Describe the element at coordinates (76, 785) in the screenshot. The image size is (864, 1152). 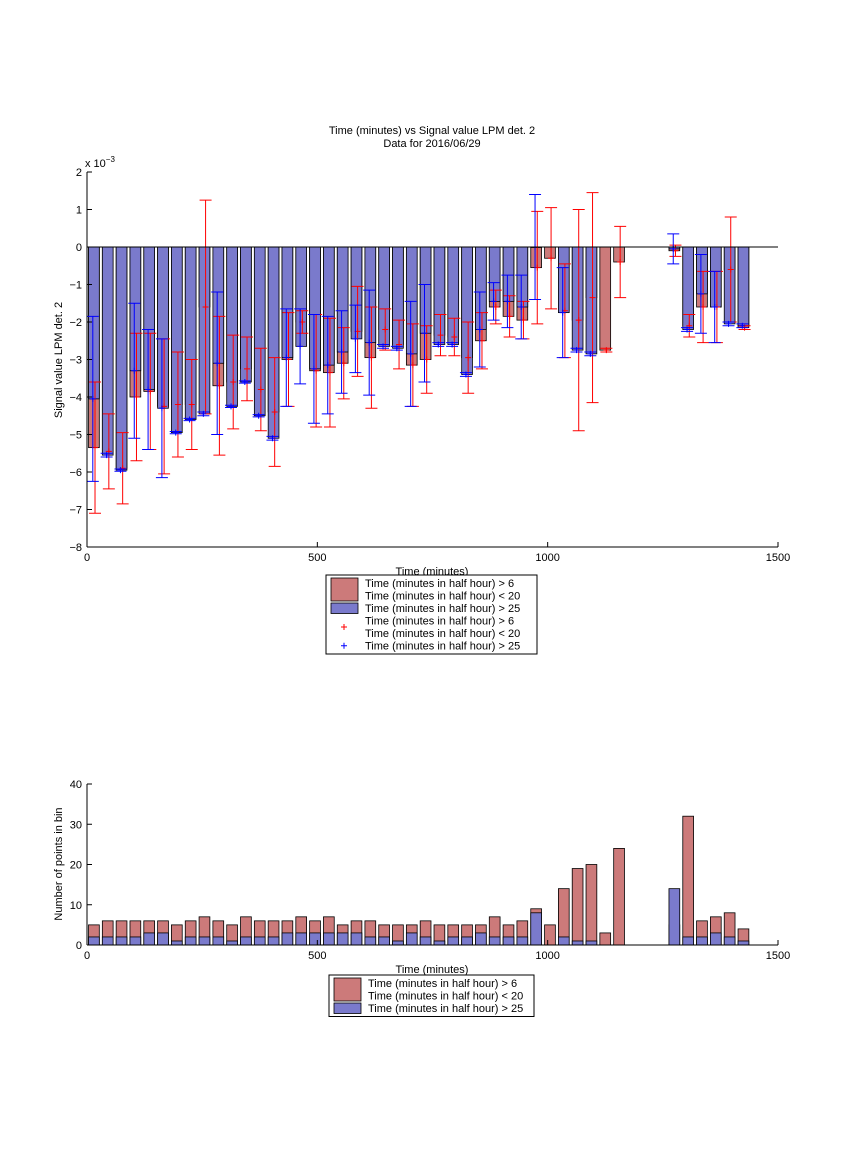
I see `chart2-y-tick-label: 40` at that location.